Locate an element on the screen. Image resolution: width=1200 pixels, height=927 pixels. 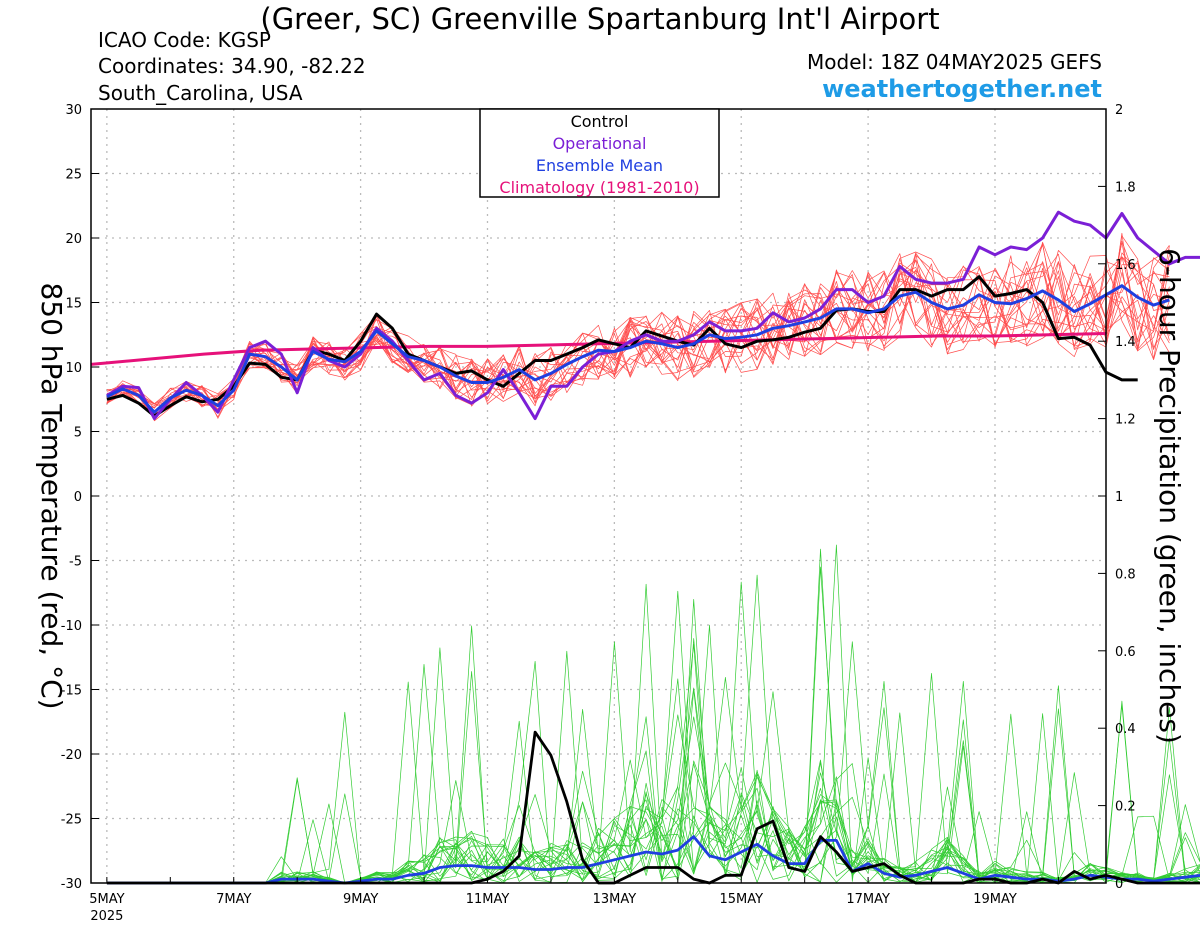
temperature-ensemble-mean-line is located at coordinates (638, 349).